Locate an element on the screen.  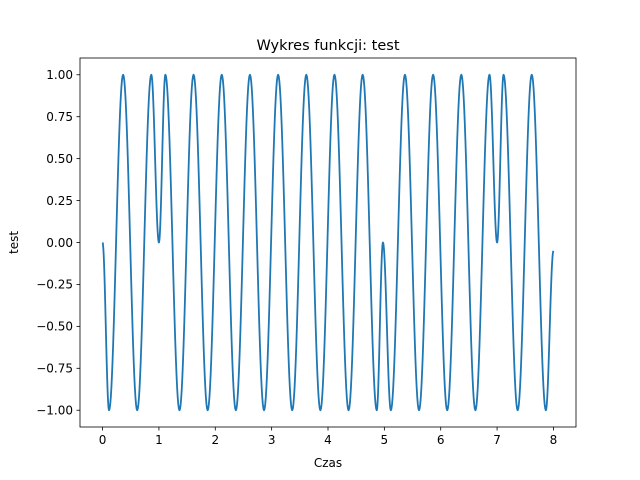
x-tick-label: 7 is located at coordinates (497, 440).